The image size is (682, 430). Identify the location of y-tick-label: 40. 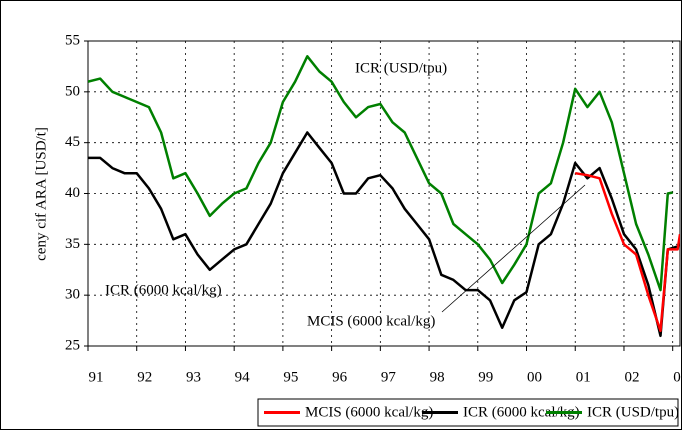
(72, 193).